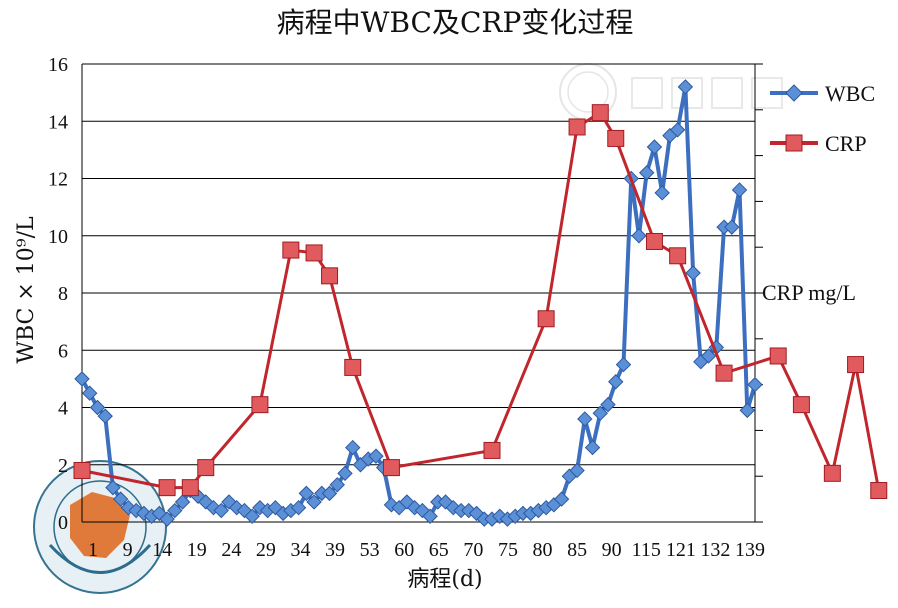 The width and height of the screenshot is (898, 608). What do you see at coordinates (100, 527) in the screenshot?
I see `cma-logo` at bounding box center [100, 527].